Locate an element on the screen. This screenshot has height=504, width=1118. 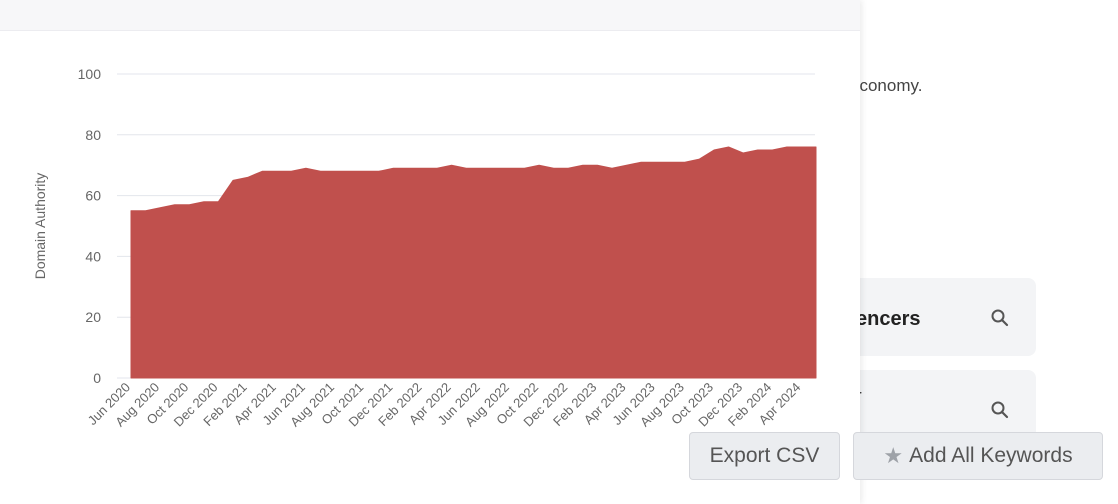
y-tick-label: 60 is located at coordinates (93, 196).